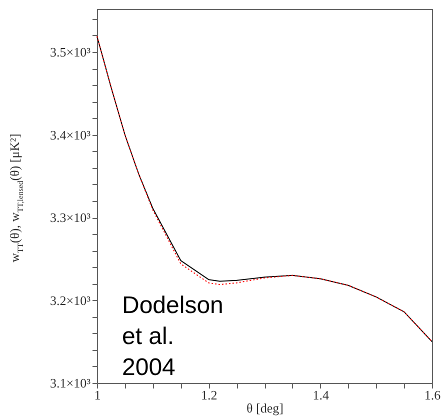 This screenshot has height=419, width=444. What do you see at coordinates (173, 337) in the screenshot?
I see `annotation: Dodelson et al. 2004` at bounding box center [173, 337].